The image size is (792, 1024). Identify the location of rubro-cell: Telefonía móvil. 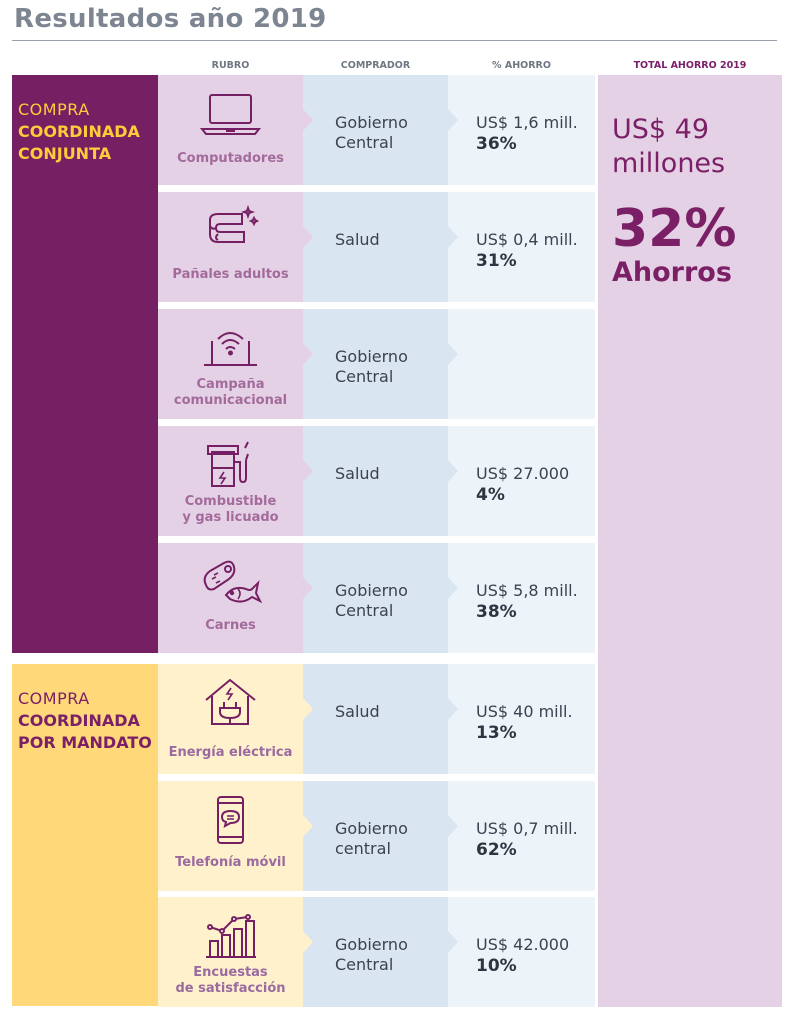
(235, 836).